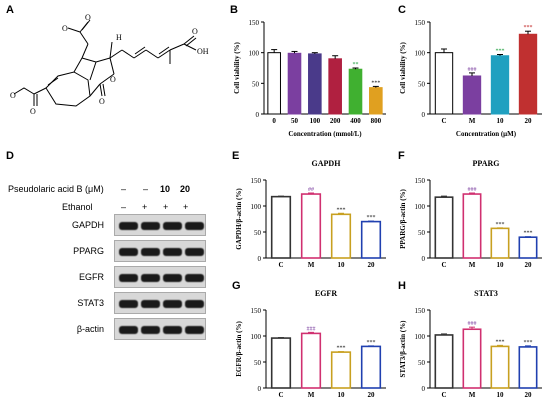  Describe the element at coordinates (91, 277) in the screenshot. I see `band-label: EGFR` at that location.